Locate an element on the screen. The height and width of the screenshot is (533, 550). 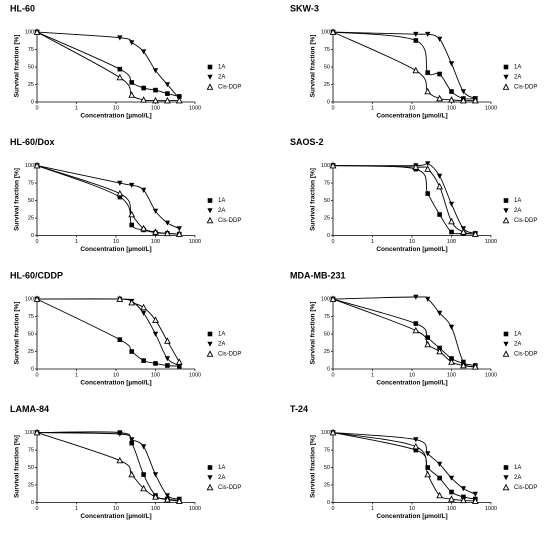
y-tick-label: 50 is located at coordinates (327, 201).